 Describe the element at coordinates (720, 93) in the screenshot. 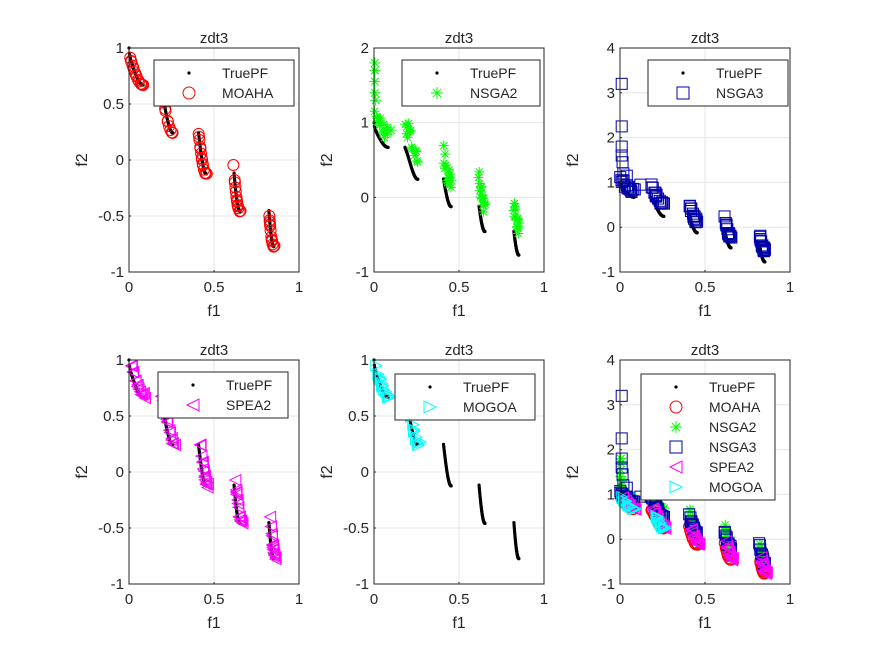

I see `legend-item-nsga3: NSGA3` at that location.